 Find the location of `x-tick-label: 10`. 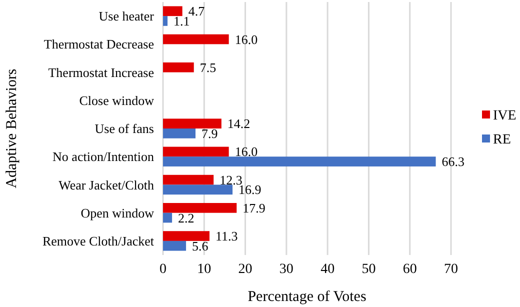

x-tick-label: 10 is located at coordinates (204, 269).